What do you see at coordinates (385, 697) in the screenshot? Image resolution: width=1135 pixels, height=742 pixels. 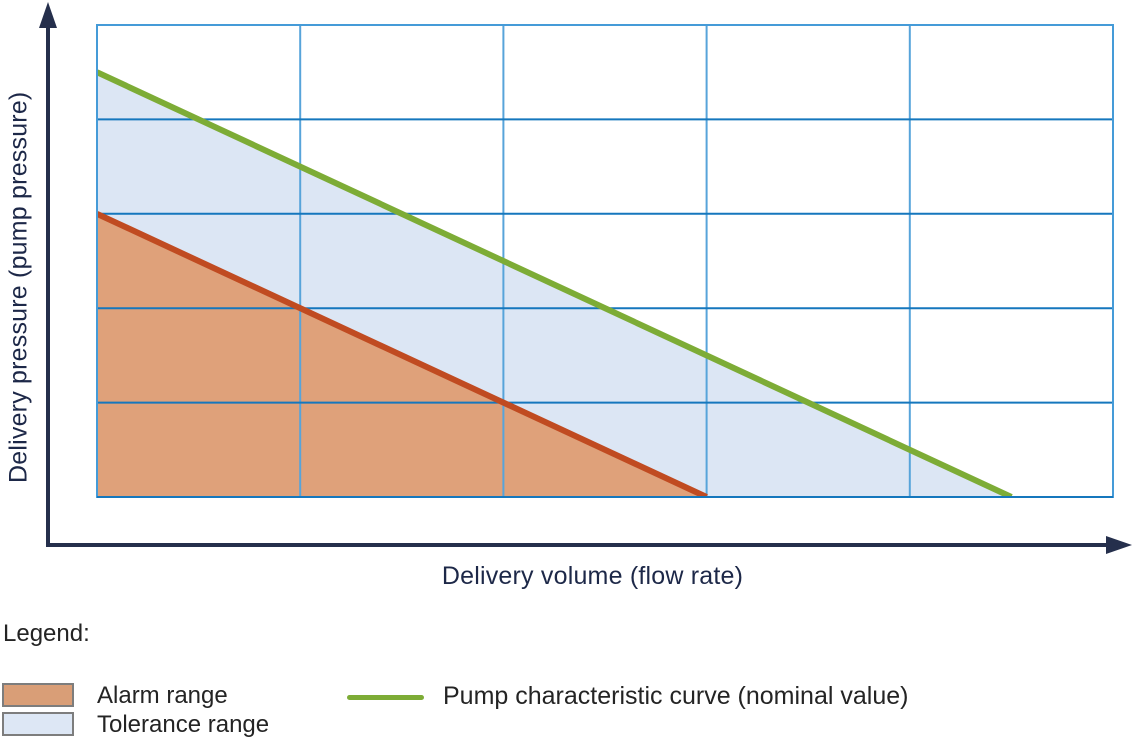 I see `nominal-curve-line-sample` at bounding box center [385, 697].